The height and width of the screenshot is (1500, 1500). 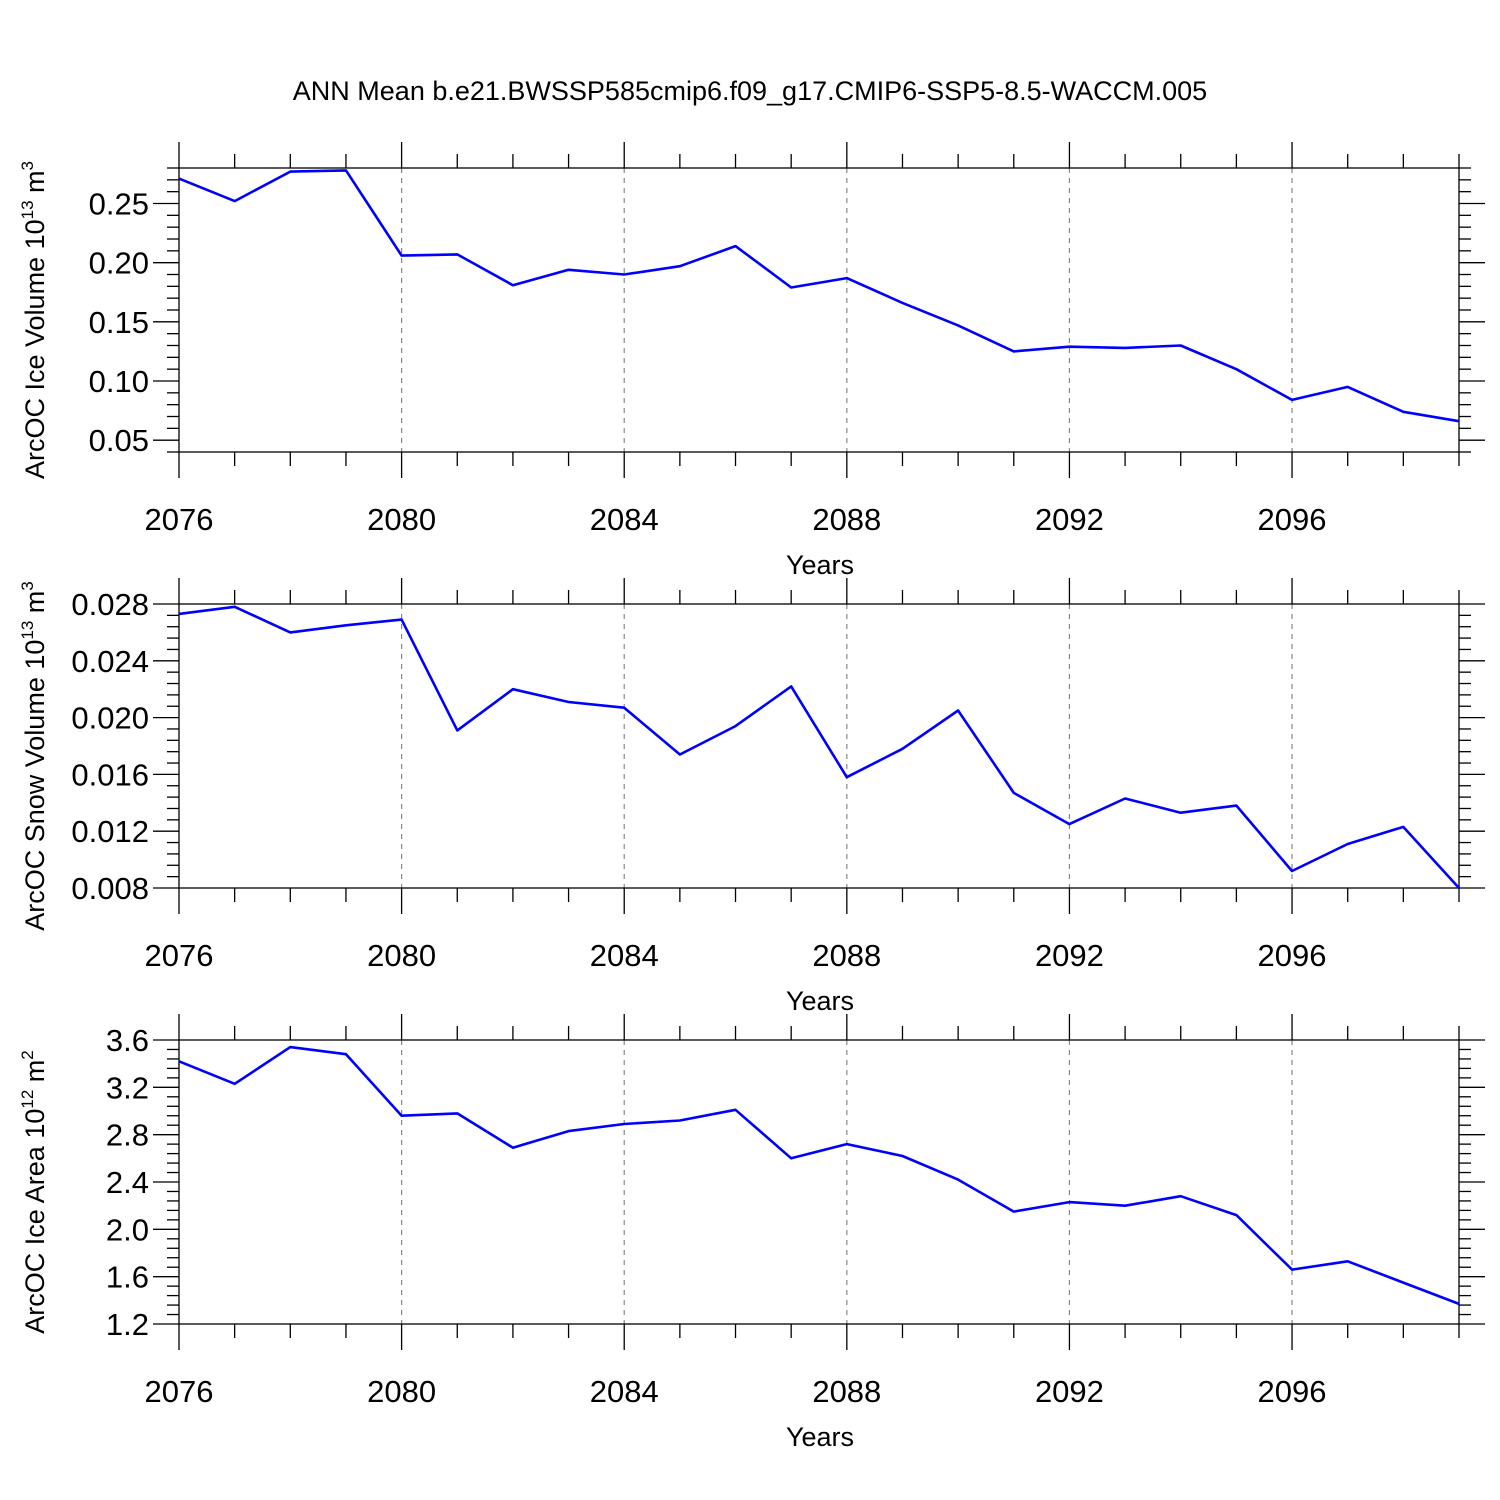 What do you see at coordinates (127, 1277) in the screenshot?
I see `y-tick-label: 1.6` at bounding box center [127, 1277].